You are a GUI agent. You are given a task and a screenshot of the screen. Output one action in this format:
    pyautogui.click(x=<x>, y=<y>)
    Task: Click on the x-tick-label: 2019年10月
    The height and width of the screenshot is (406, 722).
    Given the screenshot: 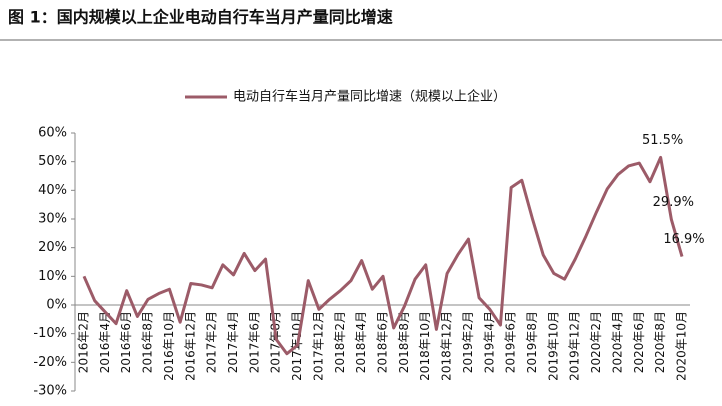 What is the action you would take?
    pyautogui.click(x=553, y=346)
    